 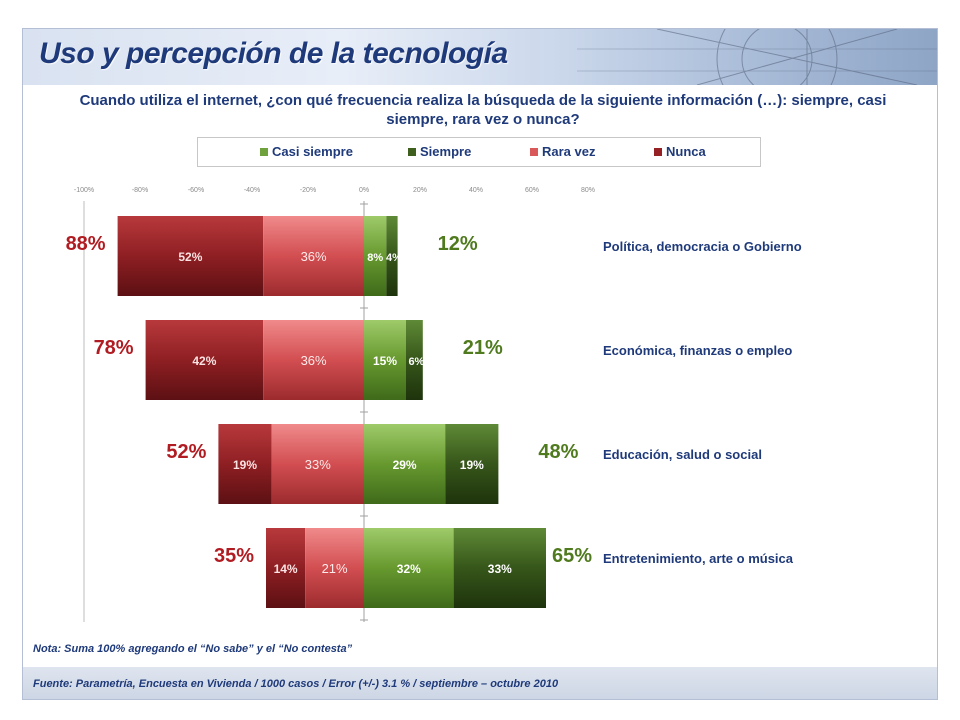 What do you see at coordinates (532, 190) in the screenshot?
I see `x-tick-label: 60%` at bounding box center [532, 190].